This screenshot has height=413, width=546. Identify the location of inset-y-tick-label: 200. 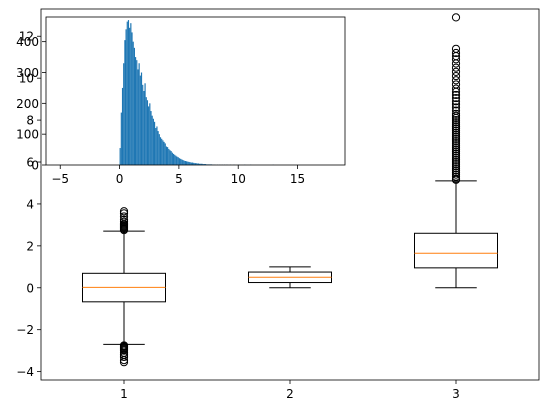
(27, 104).